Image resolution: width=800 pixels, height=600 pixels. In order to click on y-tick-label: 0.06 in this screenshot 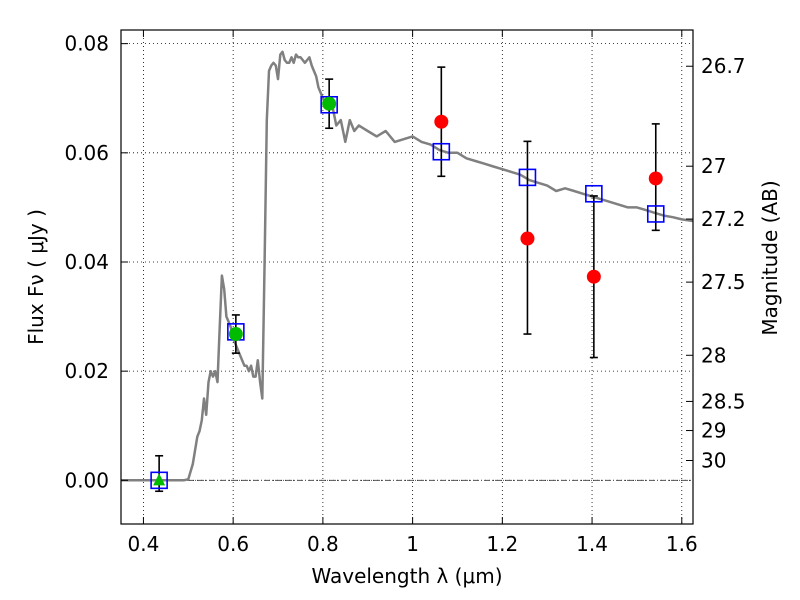, I will do `click(86, 153)`.